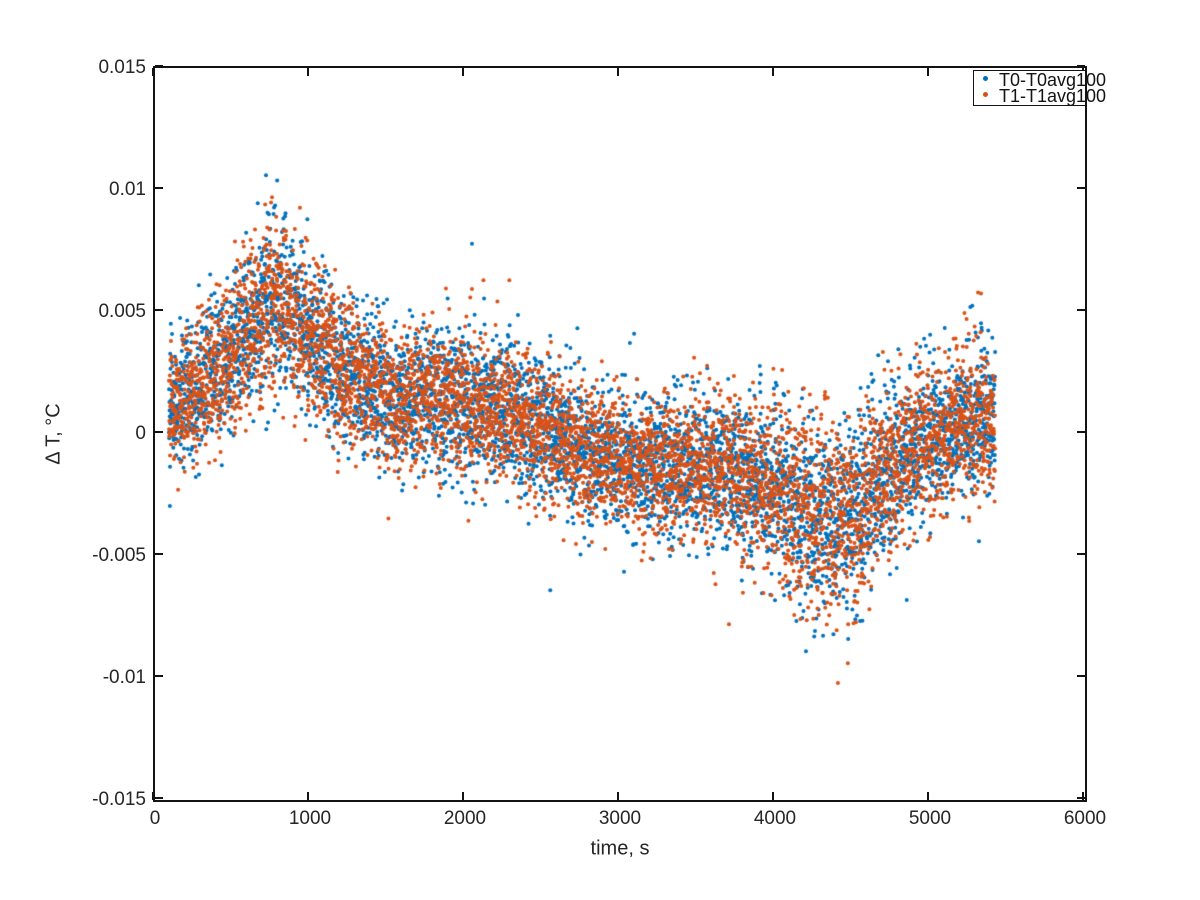  Describe the element at coordinates (620, 818) in the screenshot. I see `x-tick-label: 3000` at that location.